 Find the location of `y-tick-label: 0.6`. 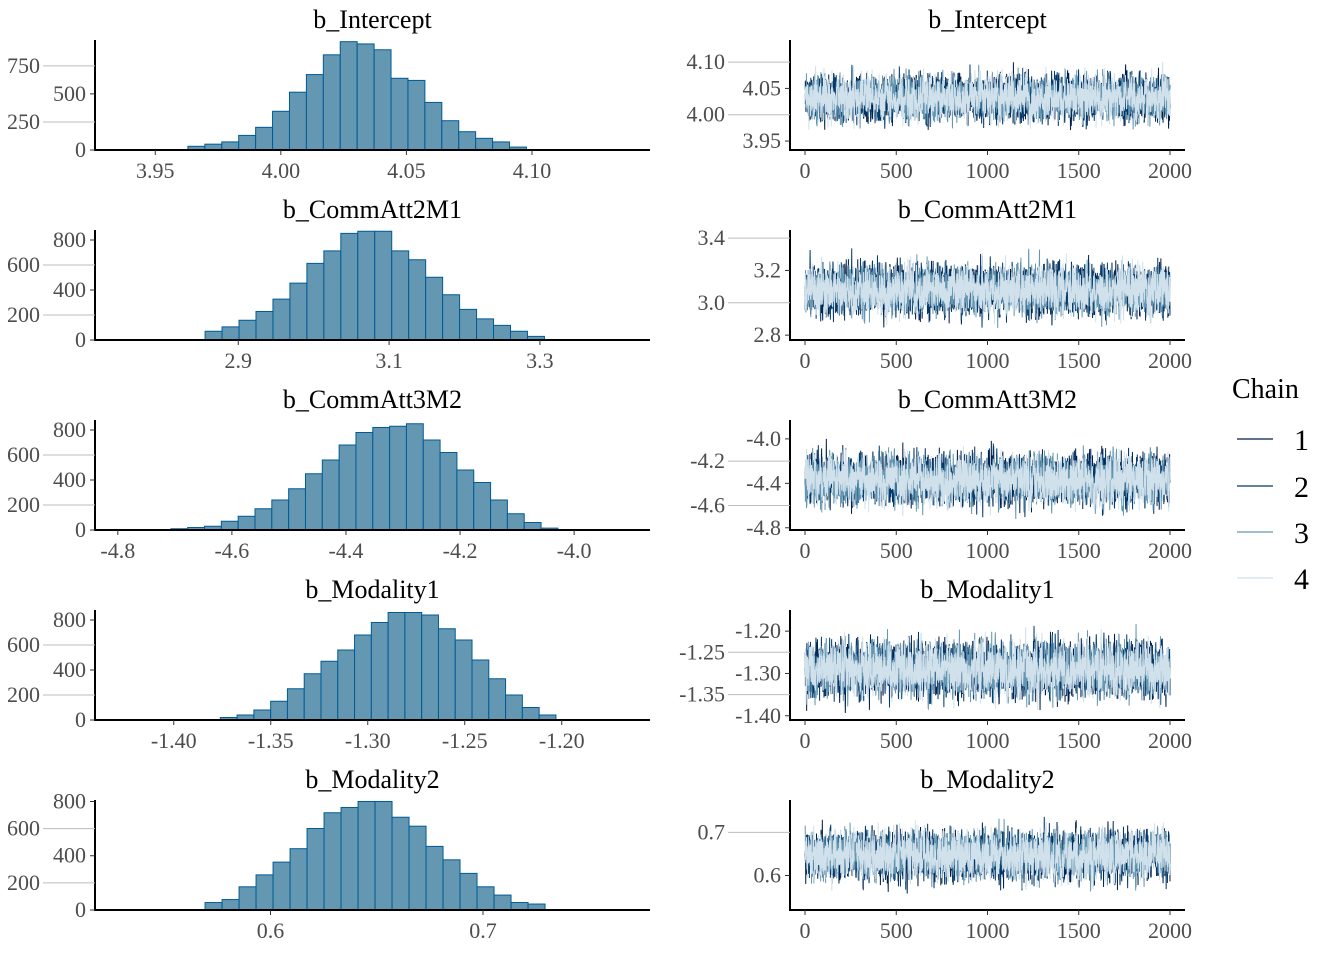

y-tick-label: 0.6 is located at coordinates (768, 874).